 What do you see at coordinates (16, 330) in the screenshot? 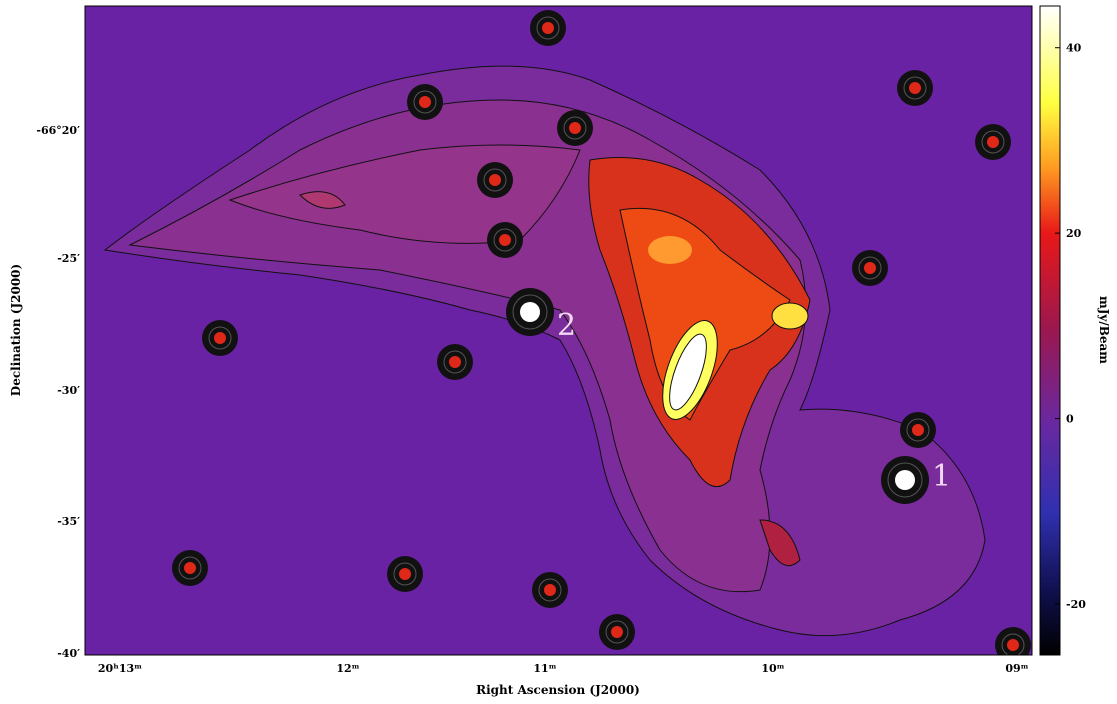
I see `y-axis-label: Declination (J2000)` at bounding box center [16, 330].